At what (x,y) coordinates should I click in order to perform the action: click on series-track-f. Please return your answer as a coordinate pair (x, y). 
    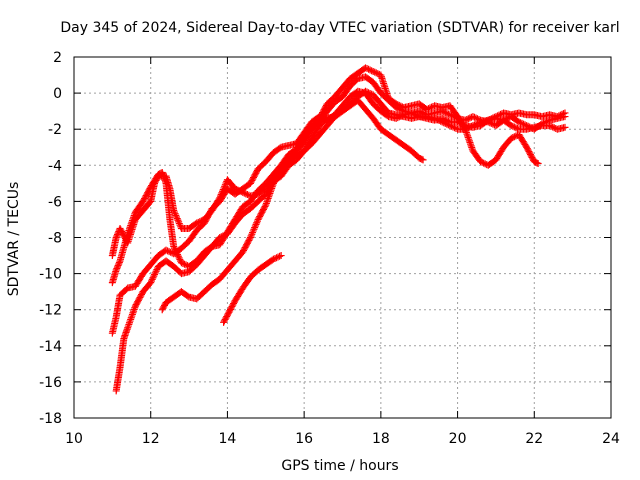
    Looking at the image, I should click on (252, 289).